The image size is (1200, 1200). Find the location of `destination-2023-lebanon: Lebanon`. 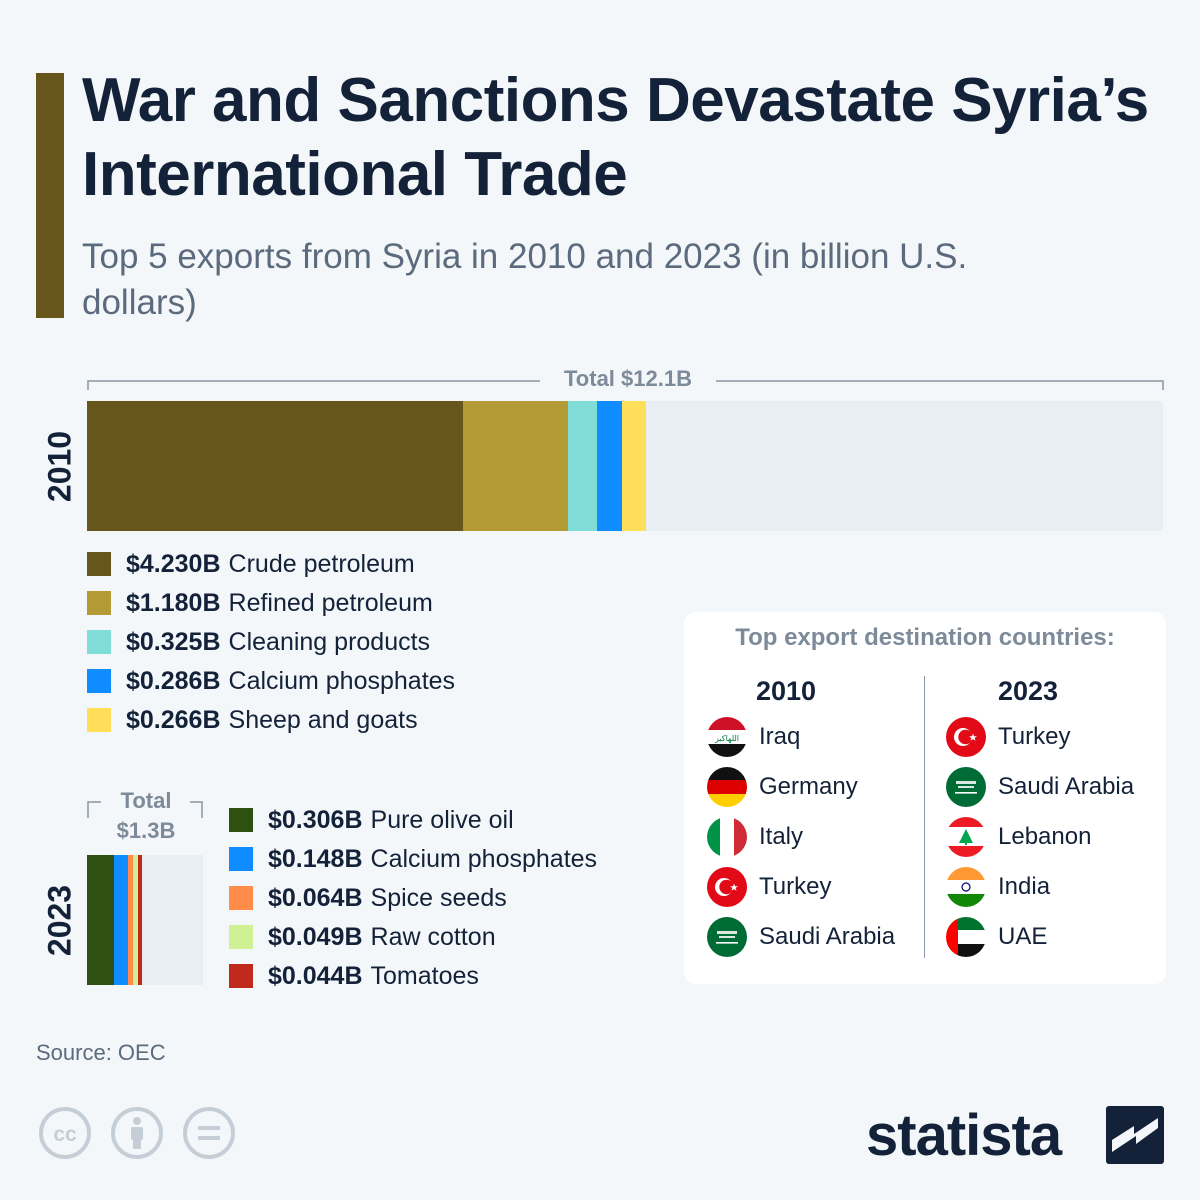

destination-2023-lebanon: Lebanon is located at coordinates (1018, 837).